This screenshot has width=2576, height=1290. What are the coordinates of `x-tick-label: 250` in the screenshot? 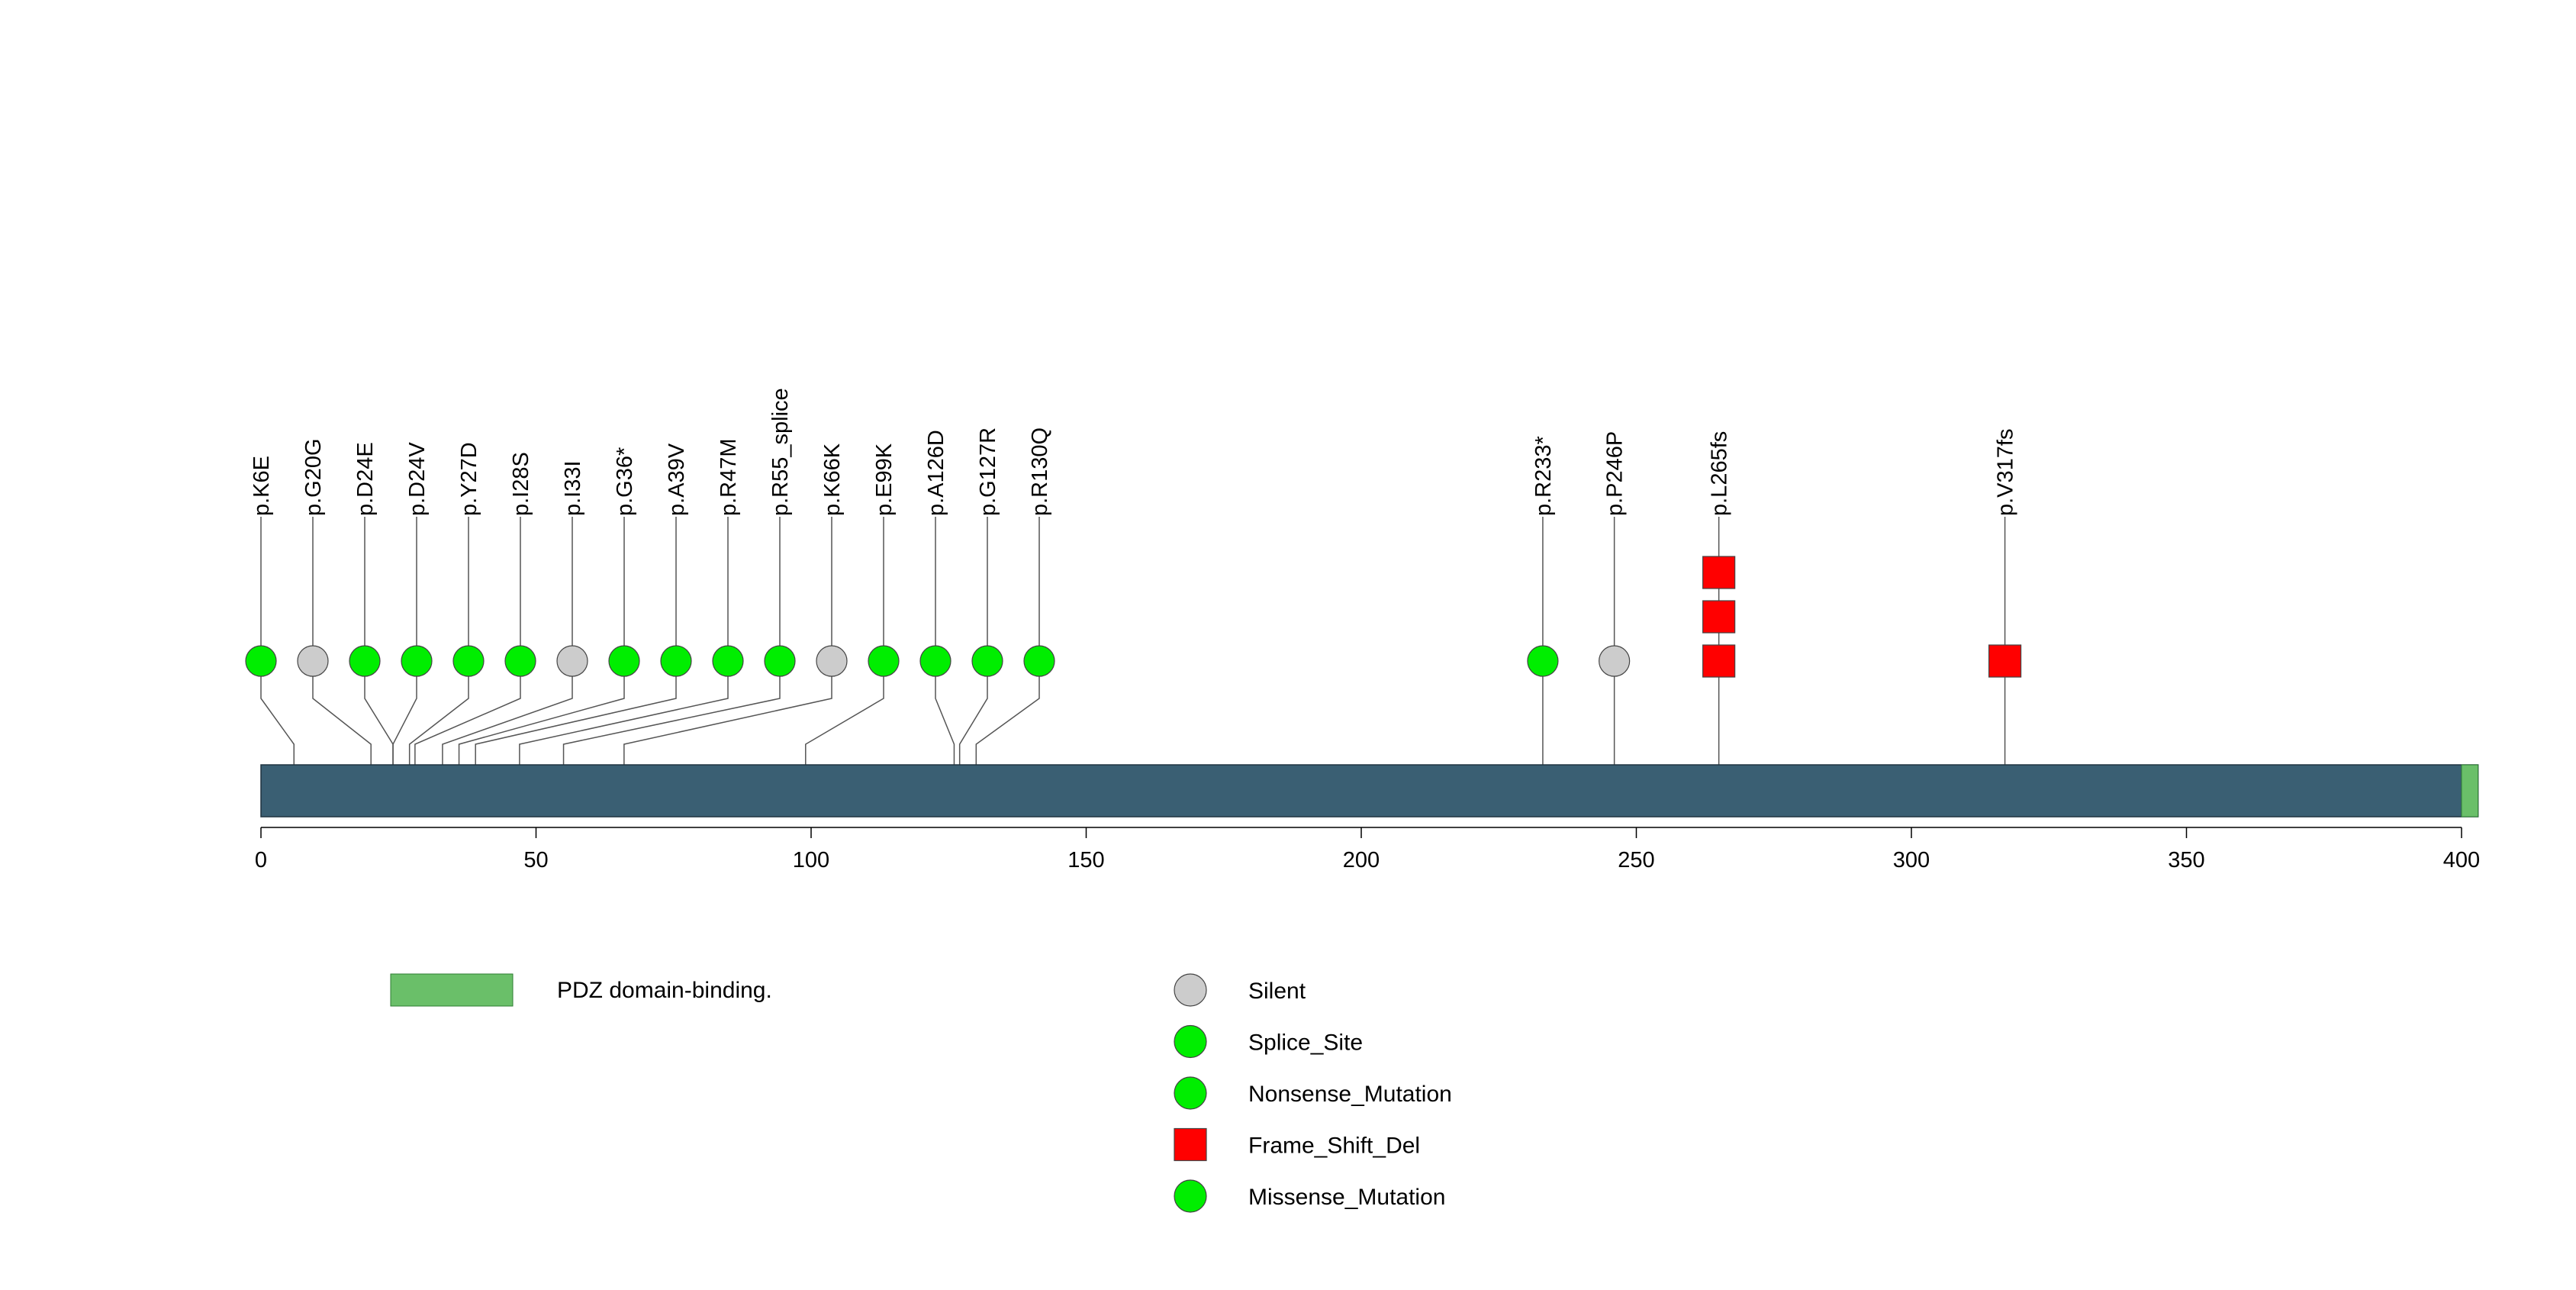 It's located at (1636, 860).